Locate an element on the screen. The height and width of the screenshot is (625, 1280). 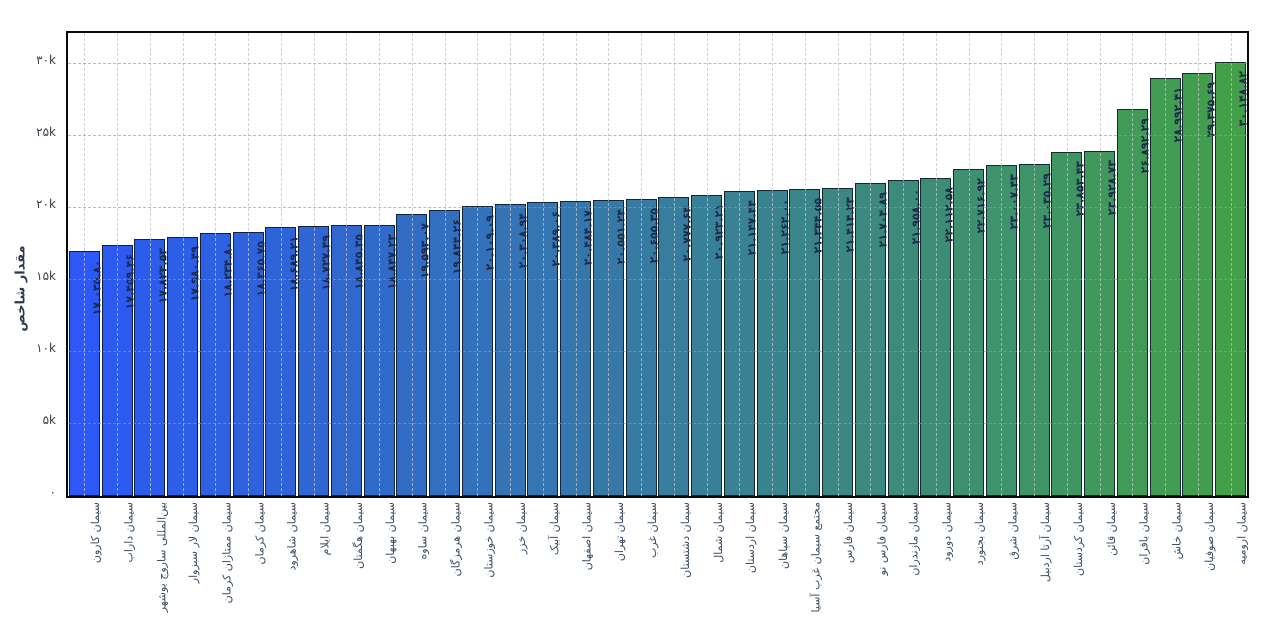
bar-35: ۲۹.۳۷۵.۶۹ is located at coordinates (1199, 284).